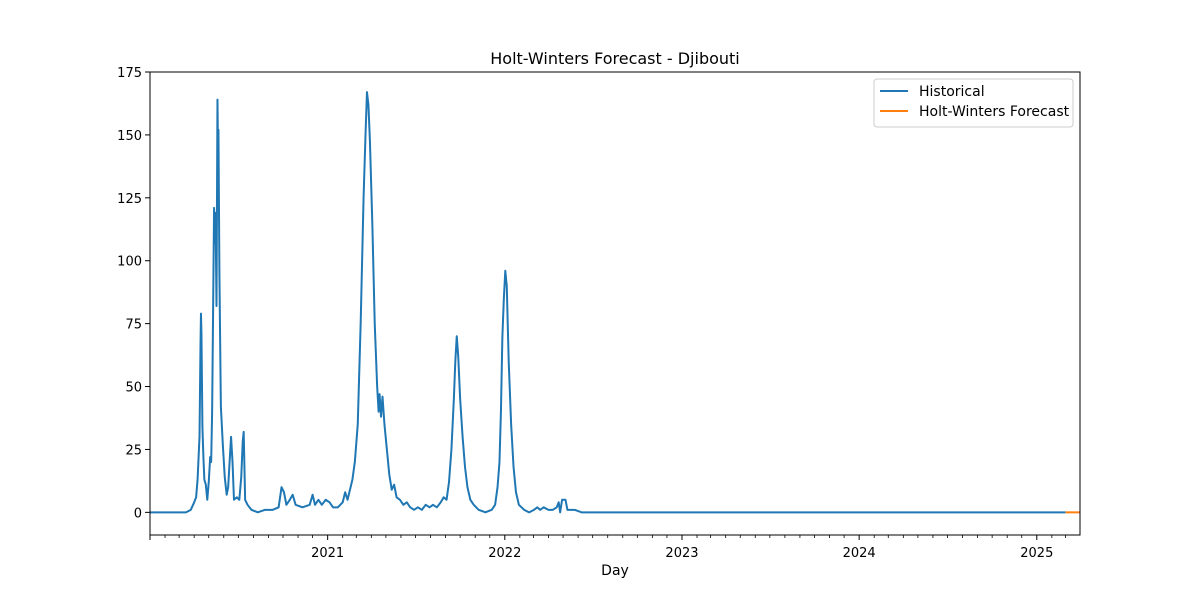 This screenshot has width=1200, height=604. Describe the element at coordinates (504, 553) in the screenshot. I see `x-tick-label: 2022` at that location.